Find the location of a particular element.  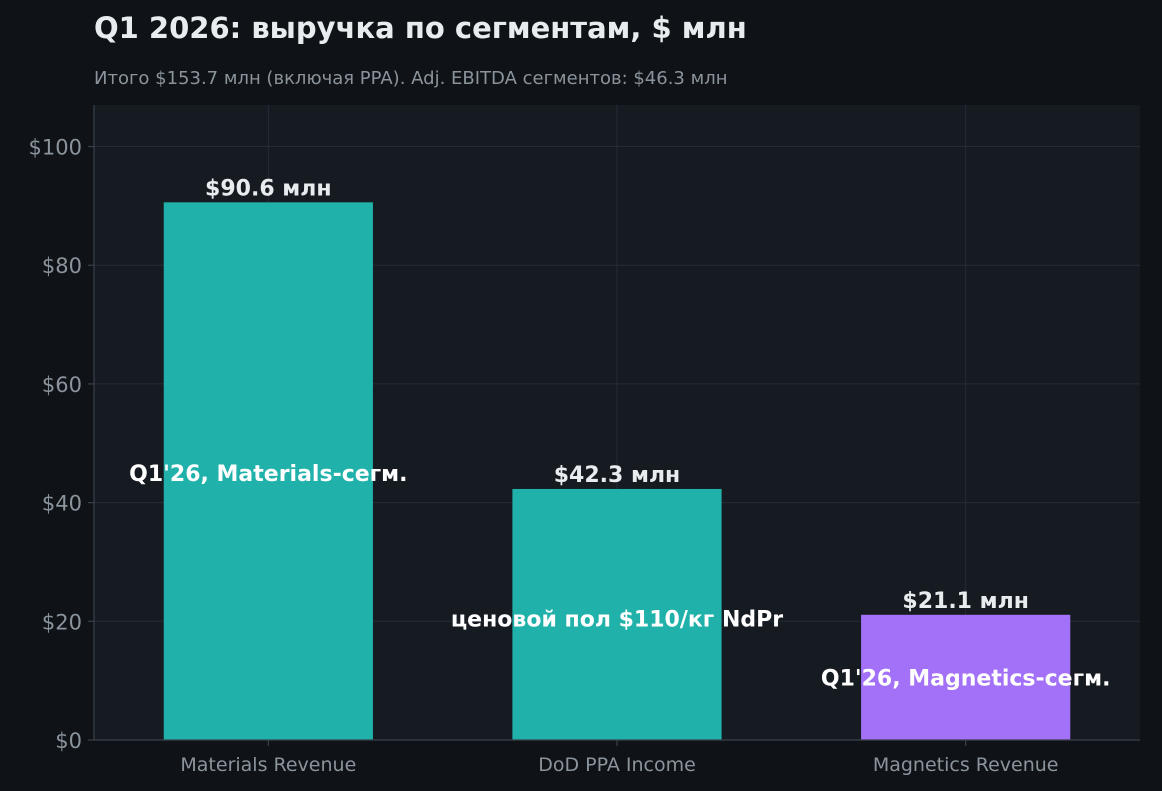

bar-annotation: Q1'26, Materials-сегм. is located at coordinates (268, 474).